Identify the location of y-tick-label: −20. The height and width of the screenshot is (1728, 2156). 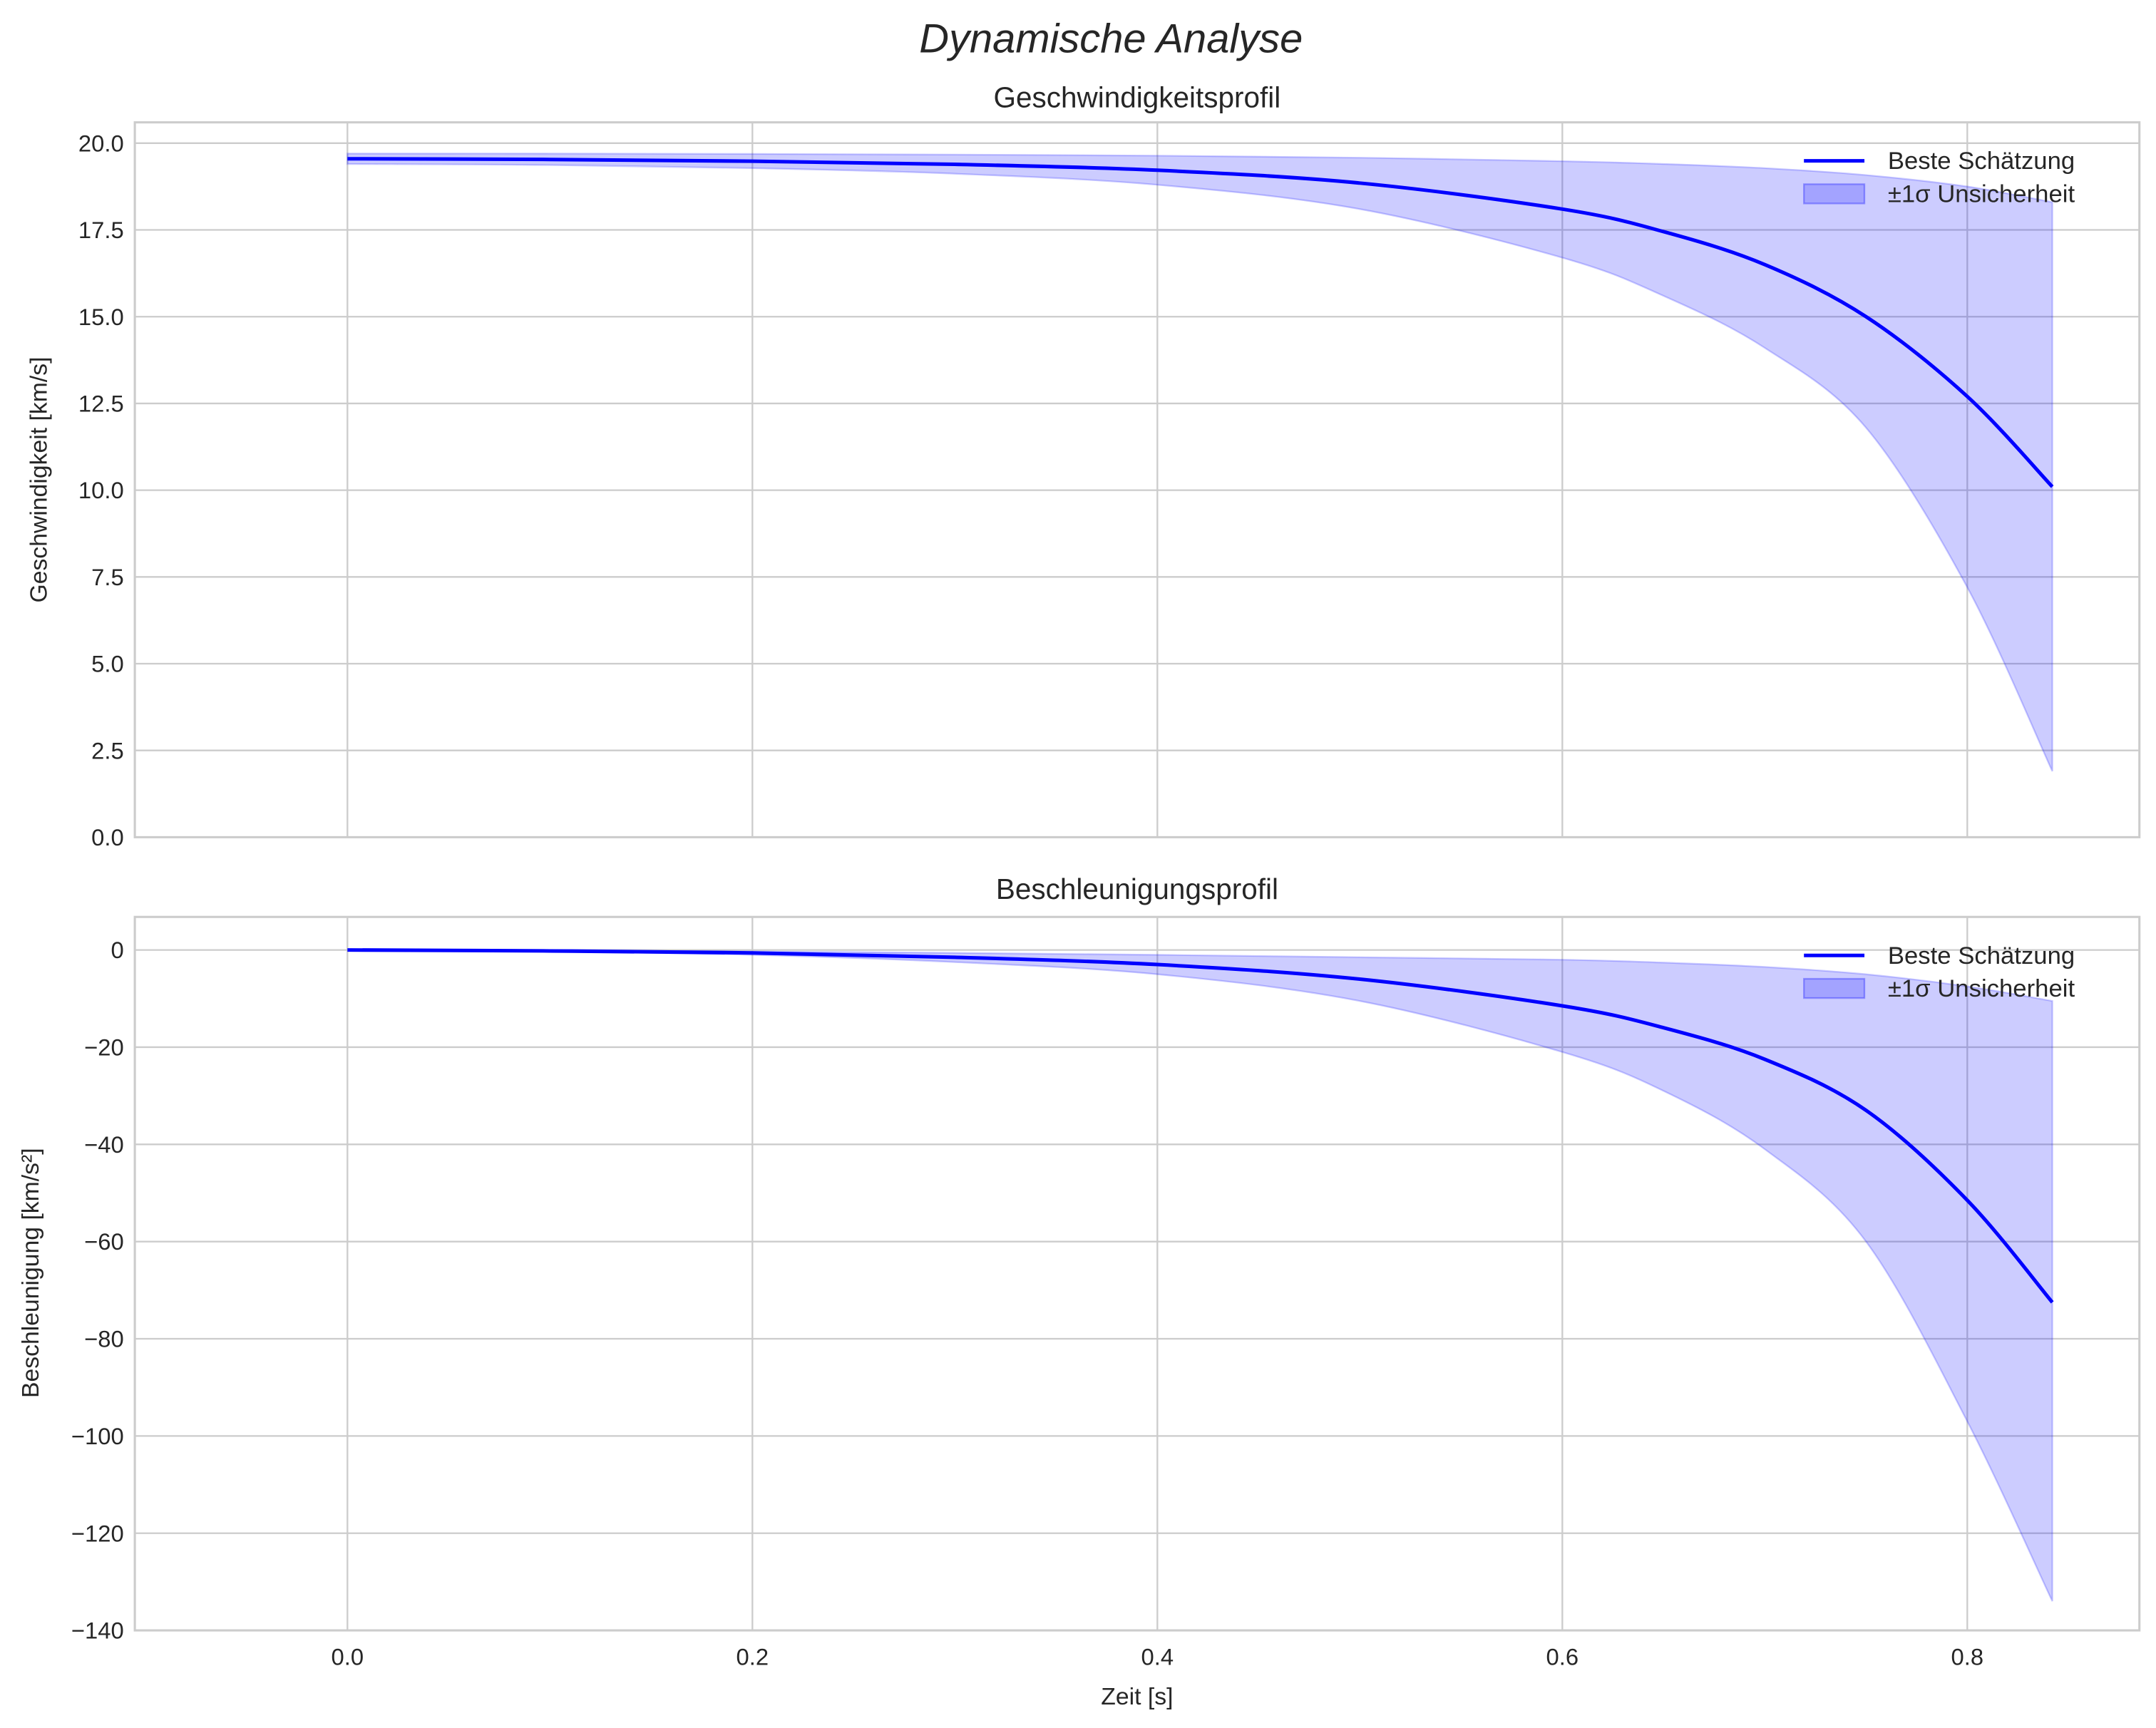
(104, 1047).